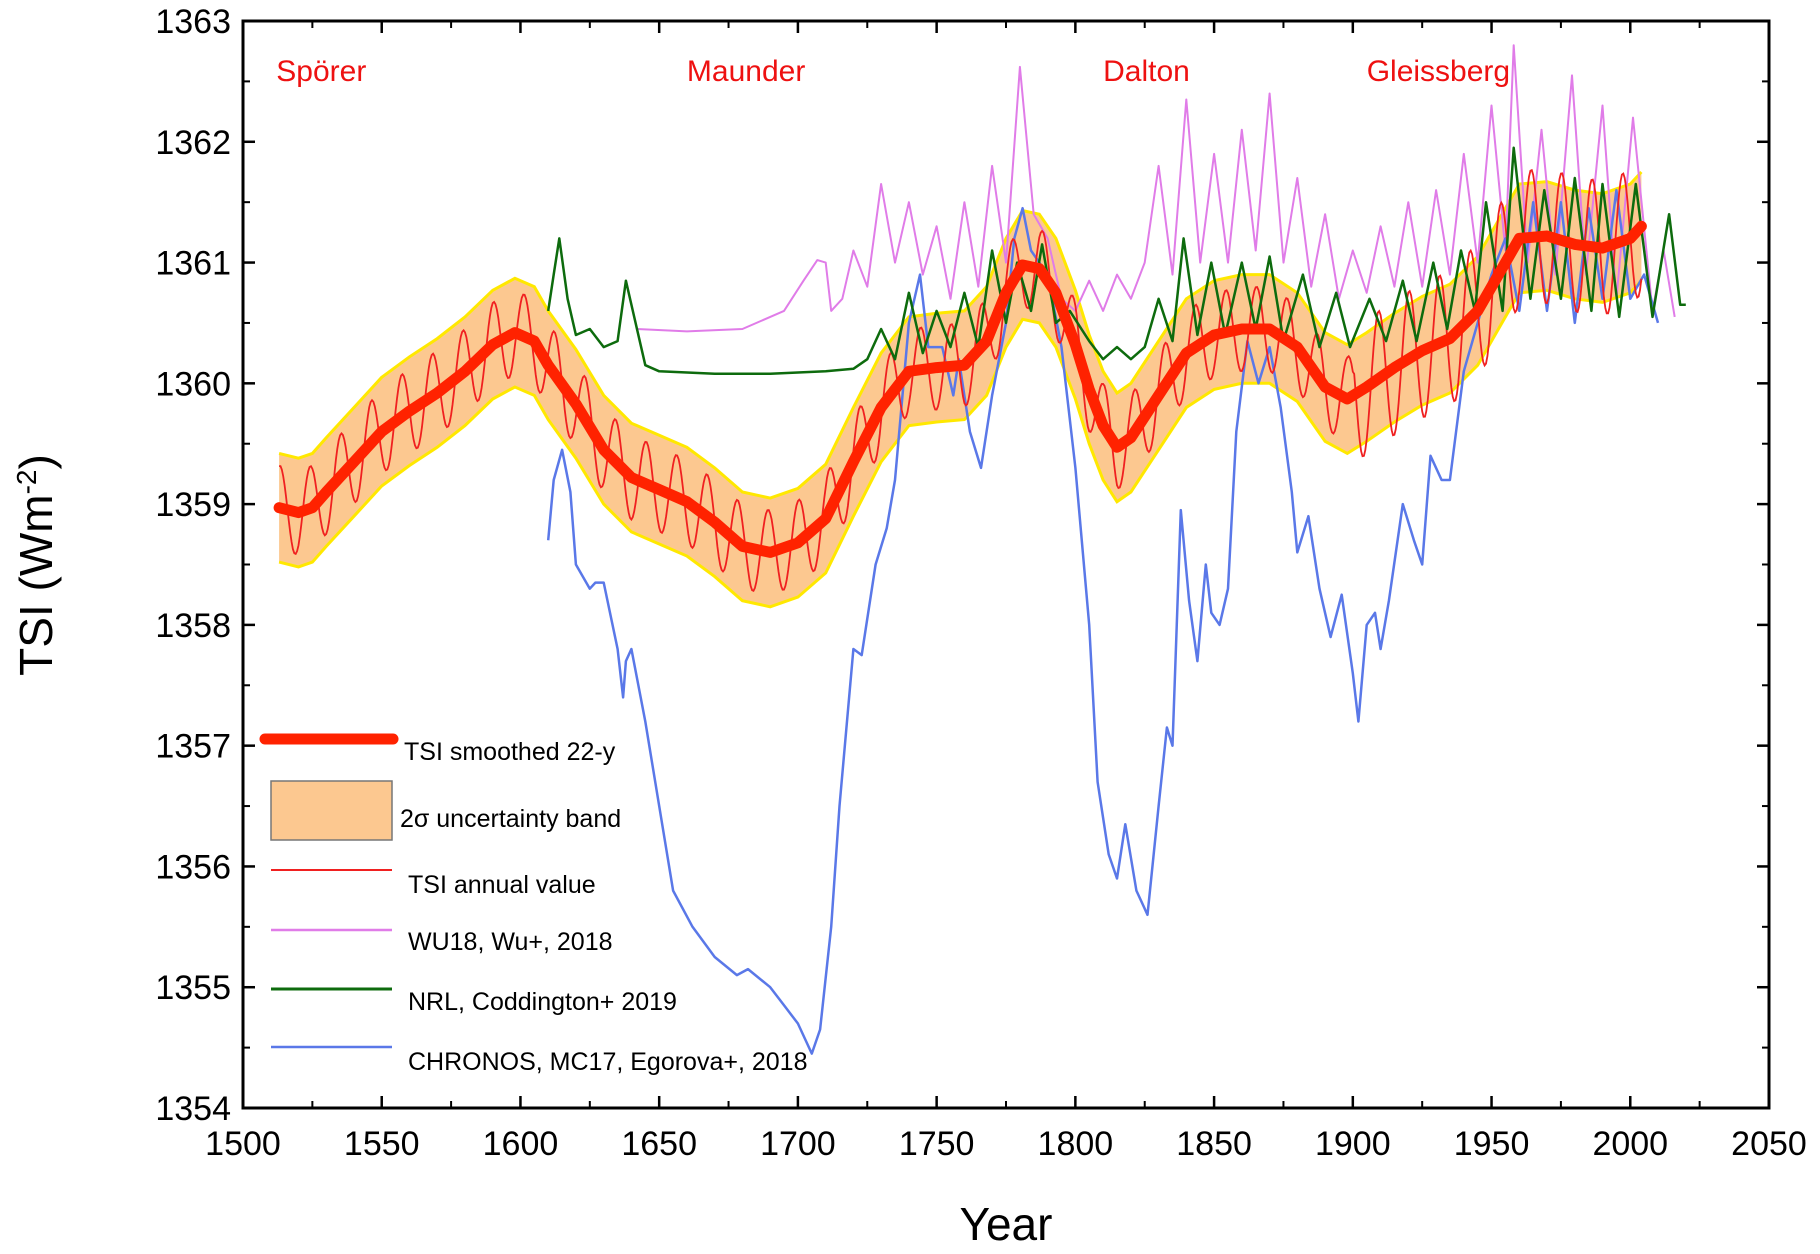 Image resolution: width=1820 pixels, height=1254 pixels. Describe the element at coordinates (1214, 1144) in the screenshot. I see `x-tick-label: 1850` at that location.